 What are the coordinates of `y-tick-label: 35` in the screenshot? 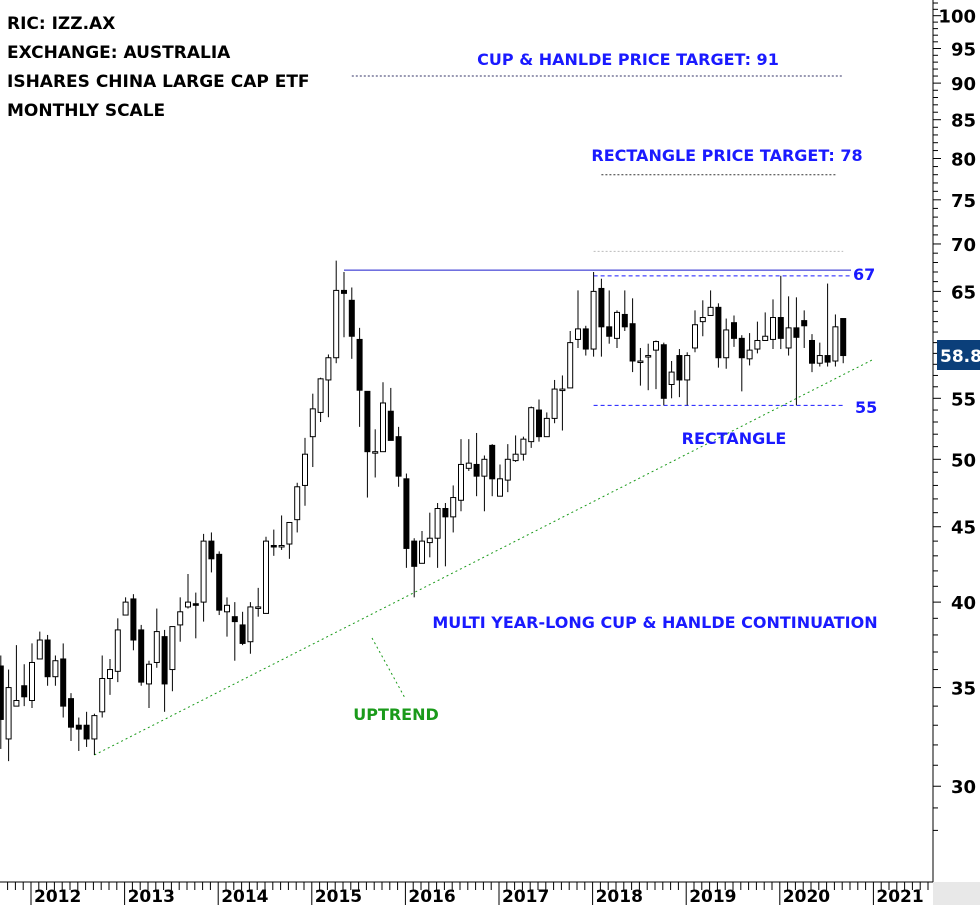 It's located at (963, 689).